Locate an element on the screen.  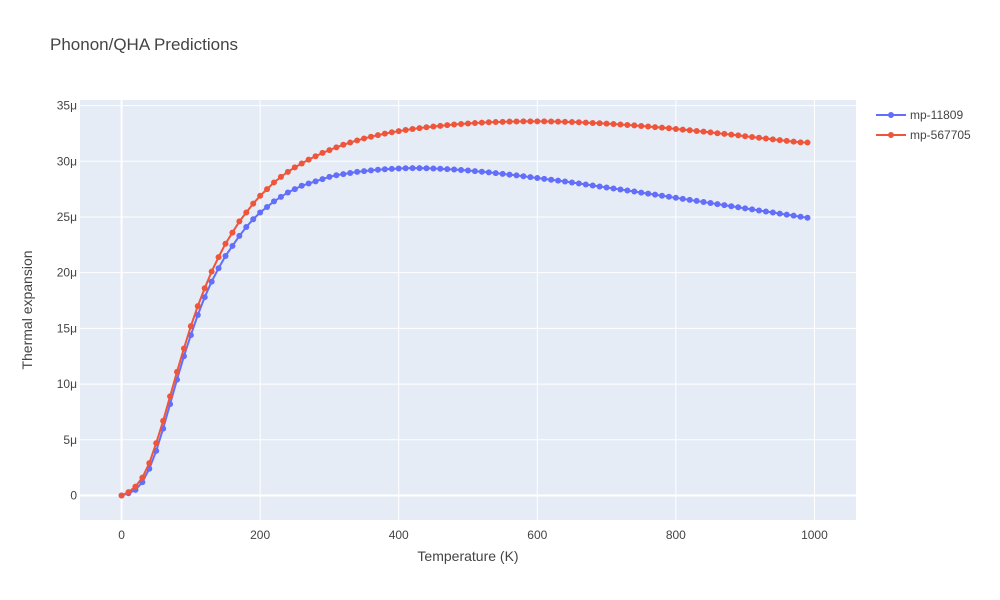
legend: mp-11809 mp-567705 is located at coordinates (923, 125).